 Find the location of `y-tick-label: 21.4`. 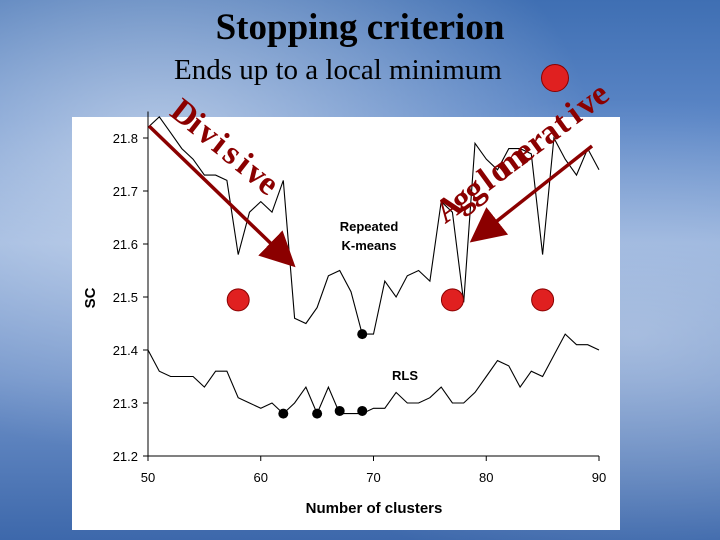

y-tick-label: 21.4 is located at coordinates (125, 350).